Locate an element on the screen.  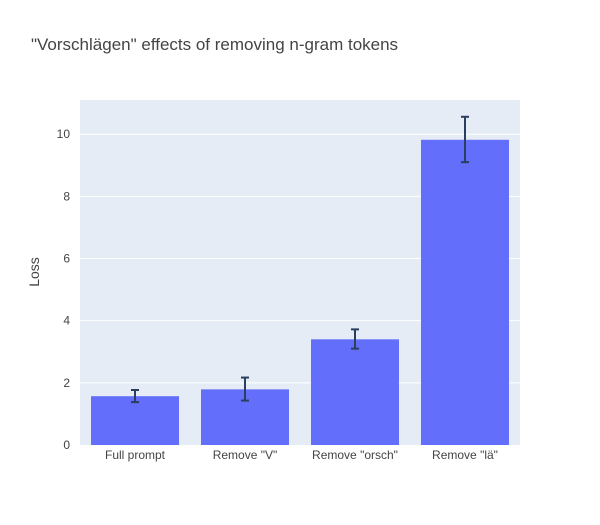
x-tick-label: Full prompt is located at coordinates (135, 455).